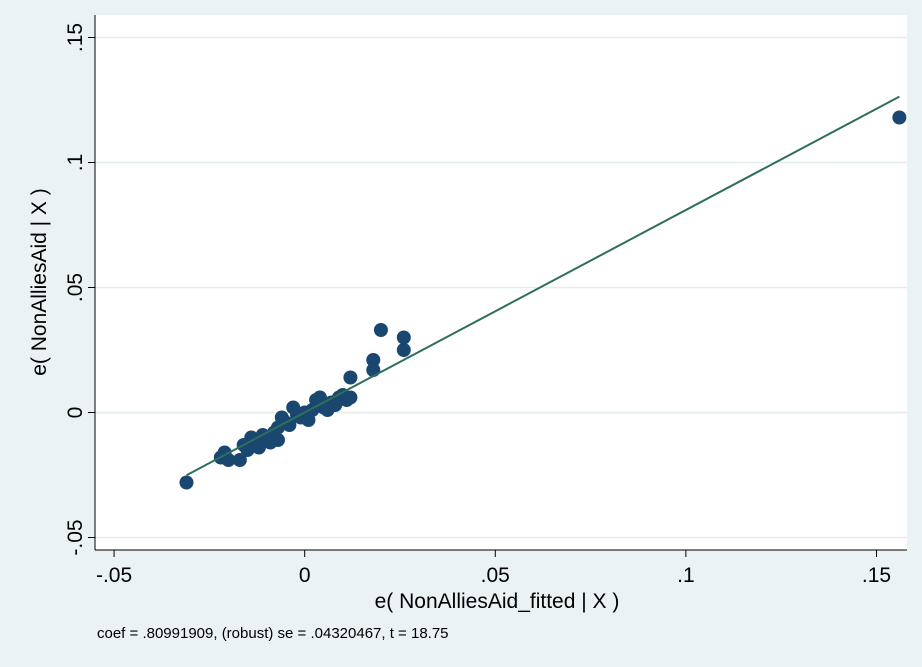 This screenshot has width=922, height=667. I want to click on y-tick-label: .1, so click(75, 163).